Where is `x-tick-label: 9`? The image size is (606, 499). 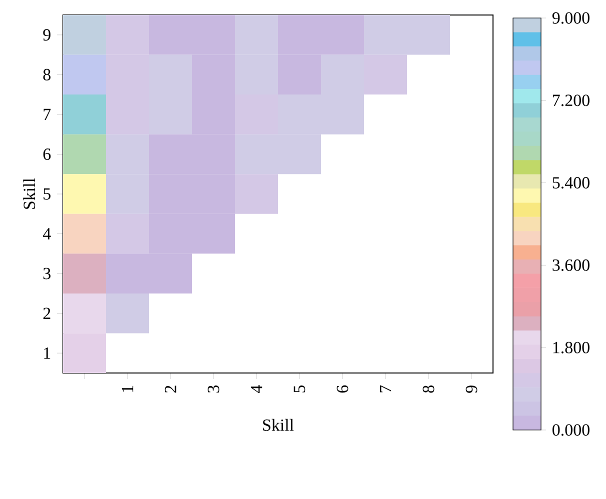 x-tick-label: 9 is located at coordinates (472, 389).